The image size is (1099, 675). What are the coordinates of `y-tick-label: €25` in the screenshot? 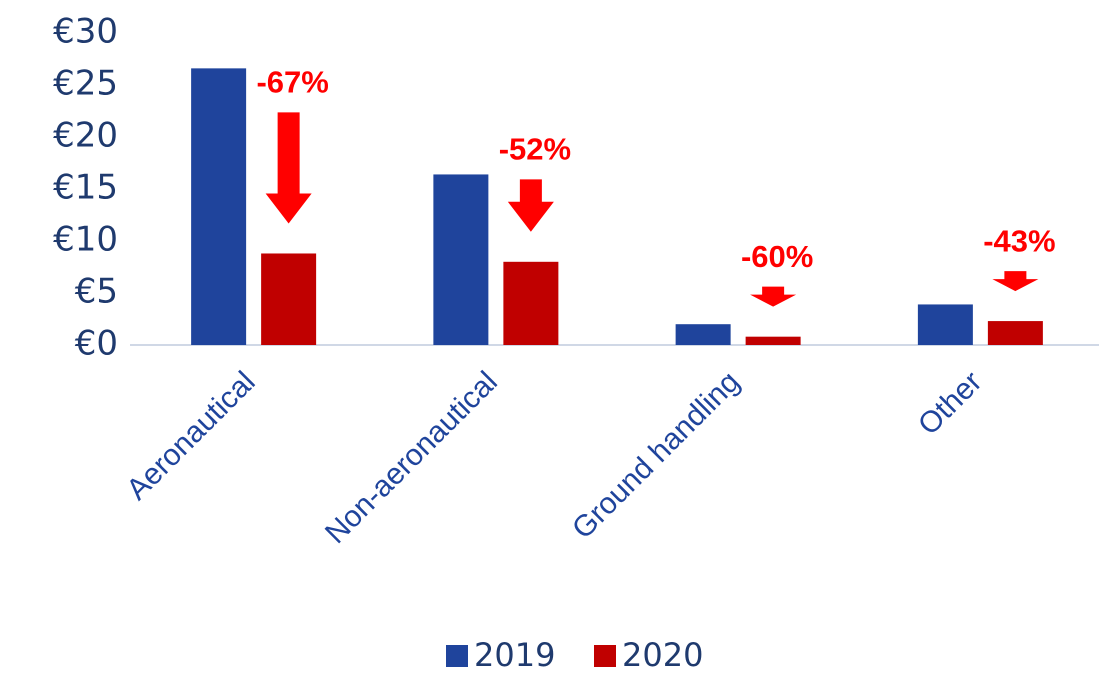 It's located at (85, 84).